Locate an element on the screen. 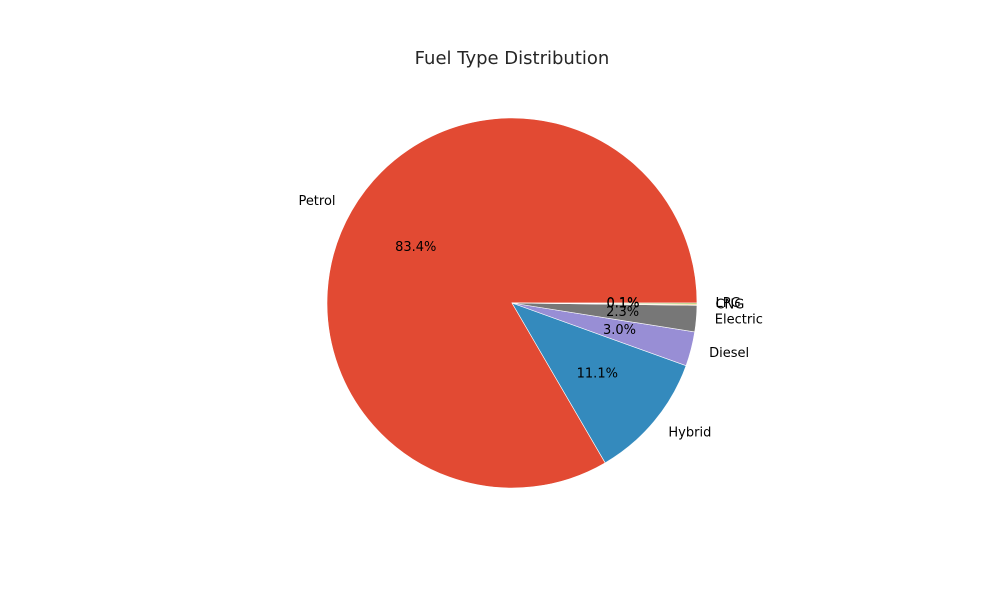 Image resolution: width=1000 pixels, height=600 pixels. slice-pct-lpg: 0.1% is located at coordinates (622, 303).